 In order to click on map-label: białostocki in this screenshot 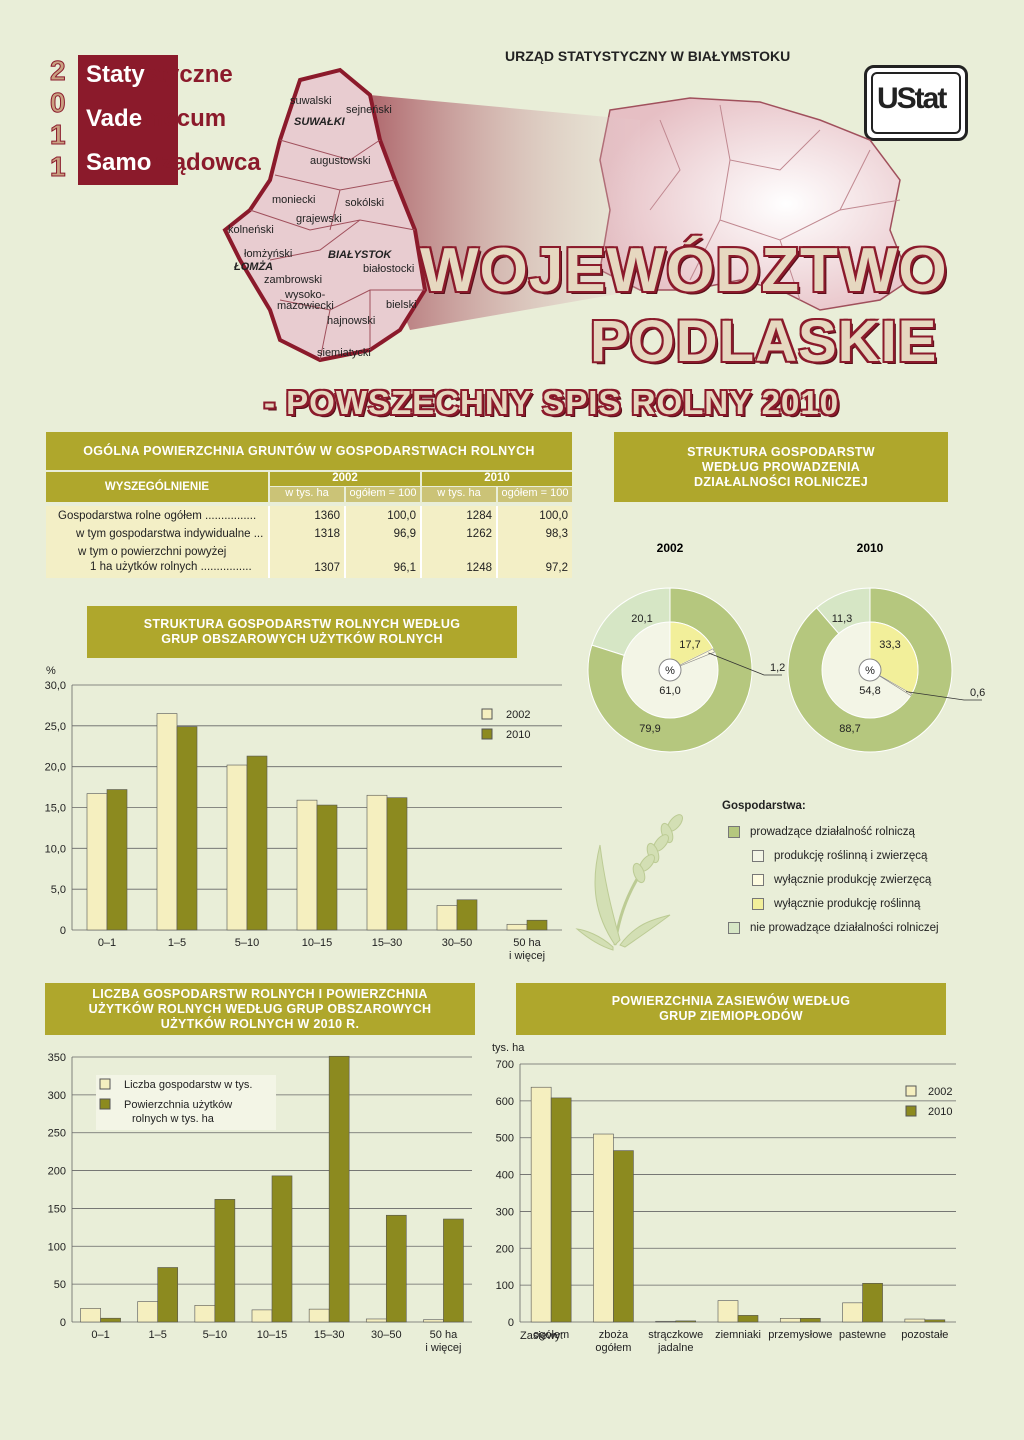, I will do `click(389, 269)`.